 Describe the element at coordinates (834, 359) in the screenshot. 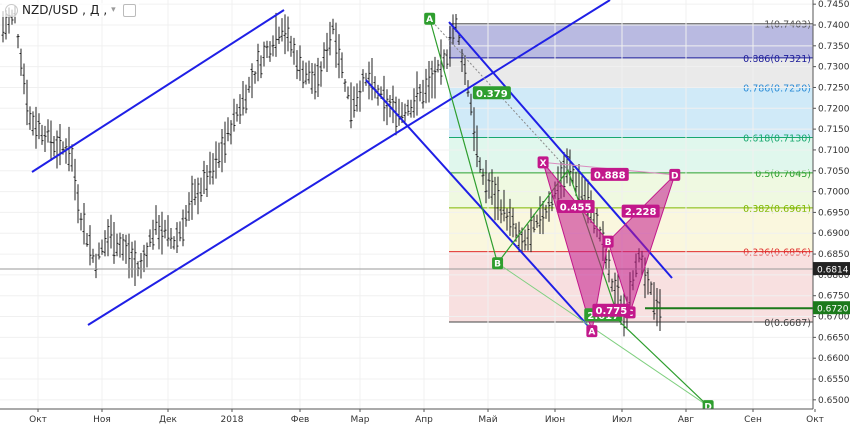

I see `price-tick-label: 0.6600` at that location.